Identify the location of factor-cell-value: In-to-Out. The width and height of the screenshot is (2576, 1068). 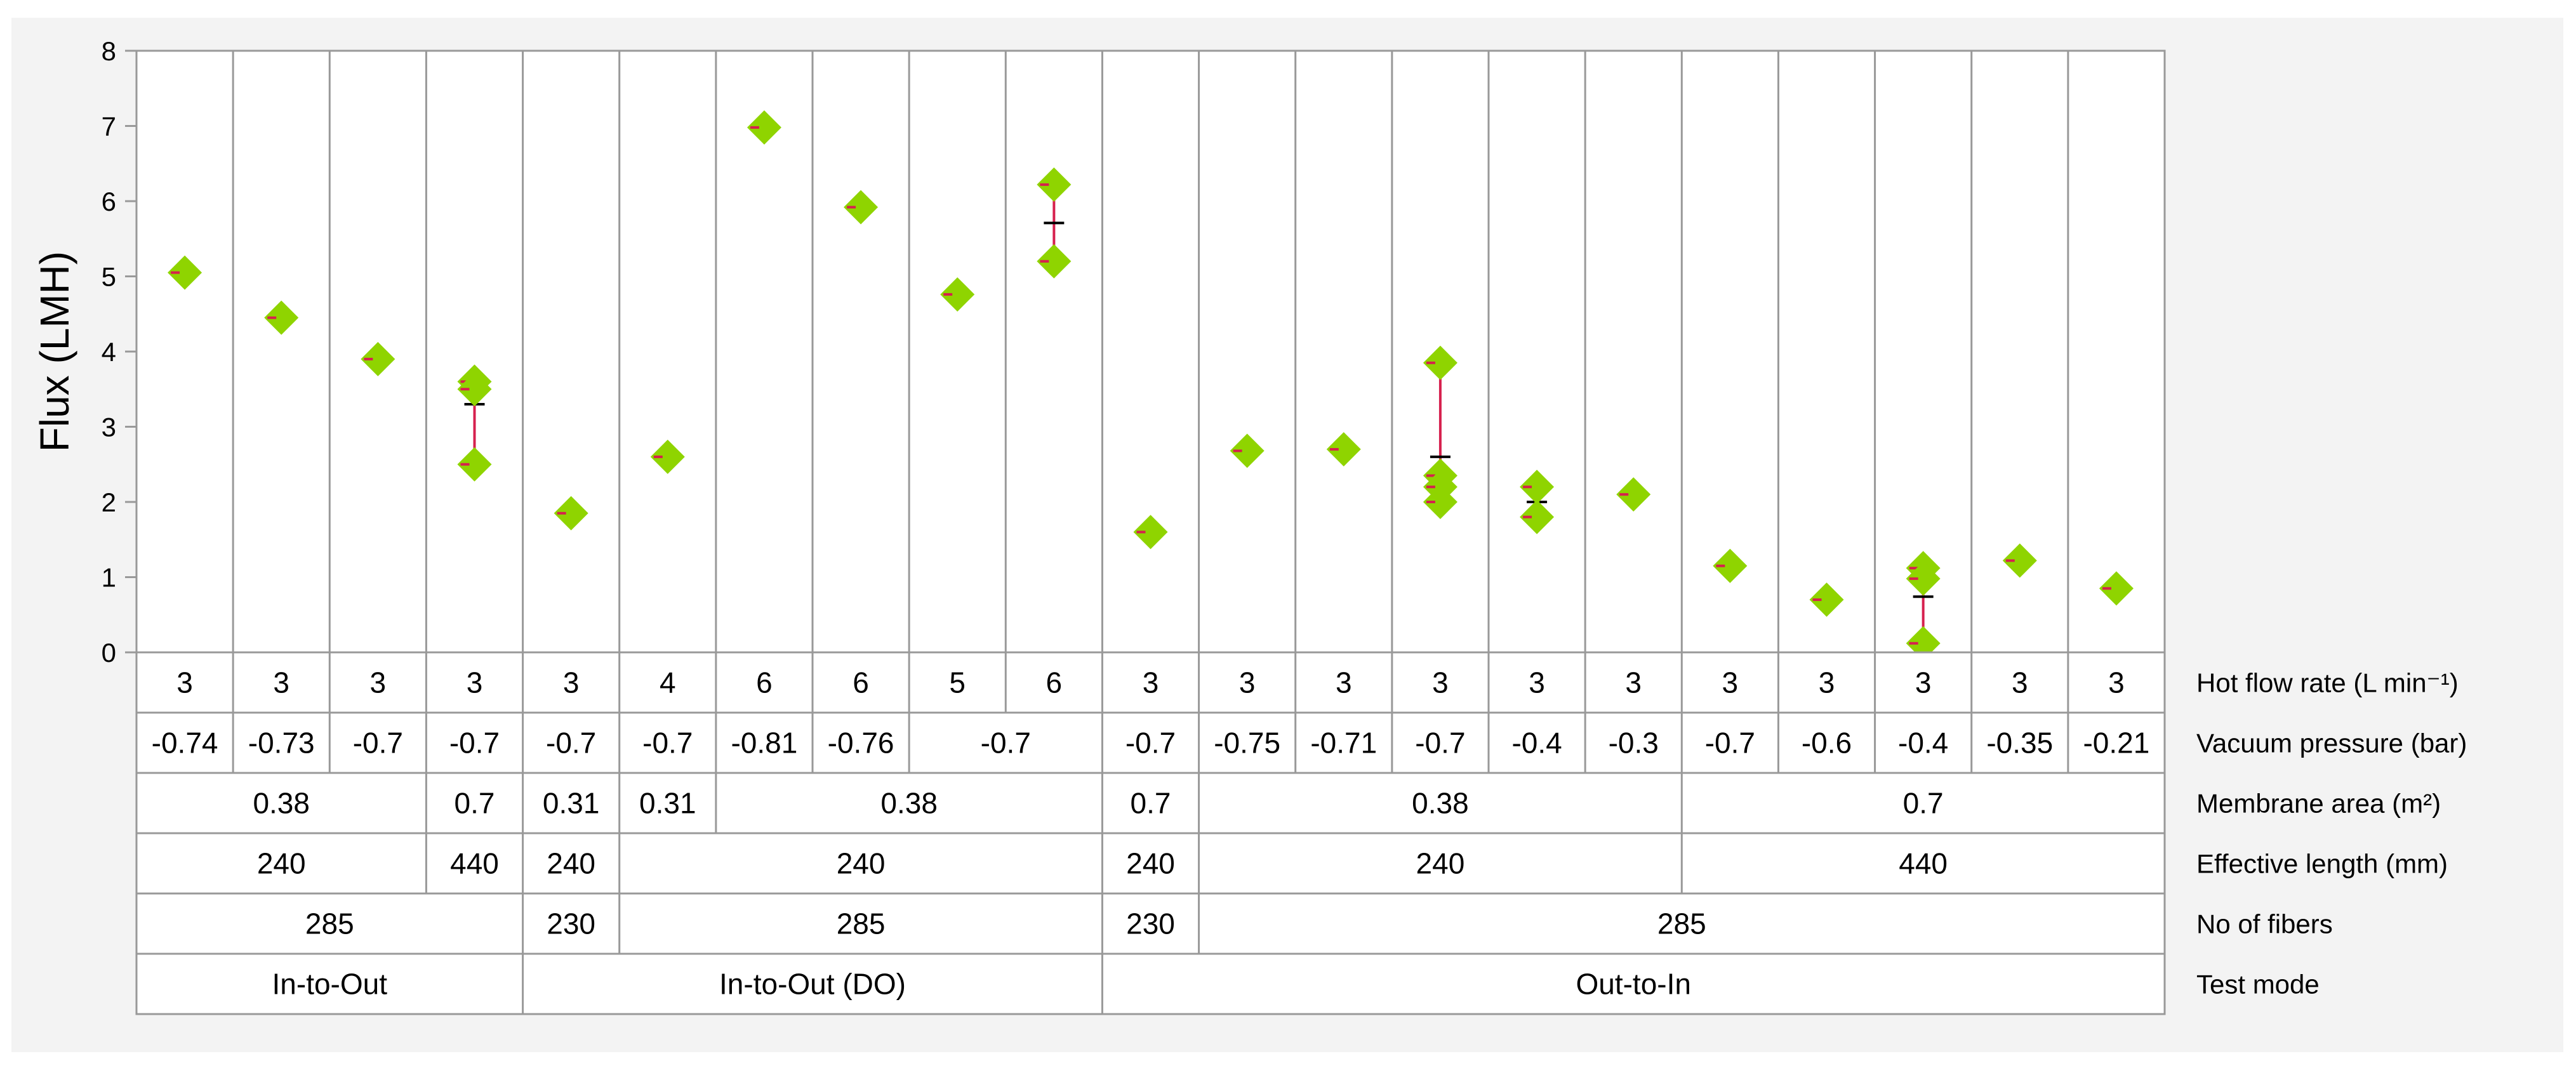
(330, 984).